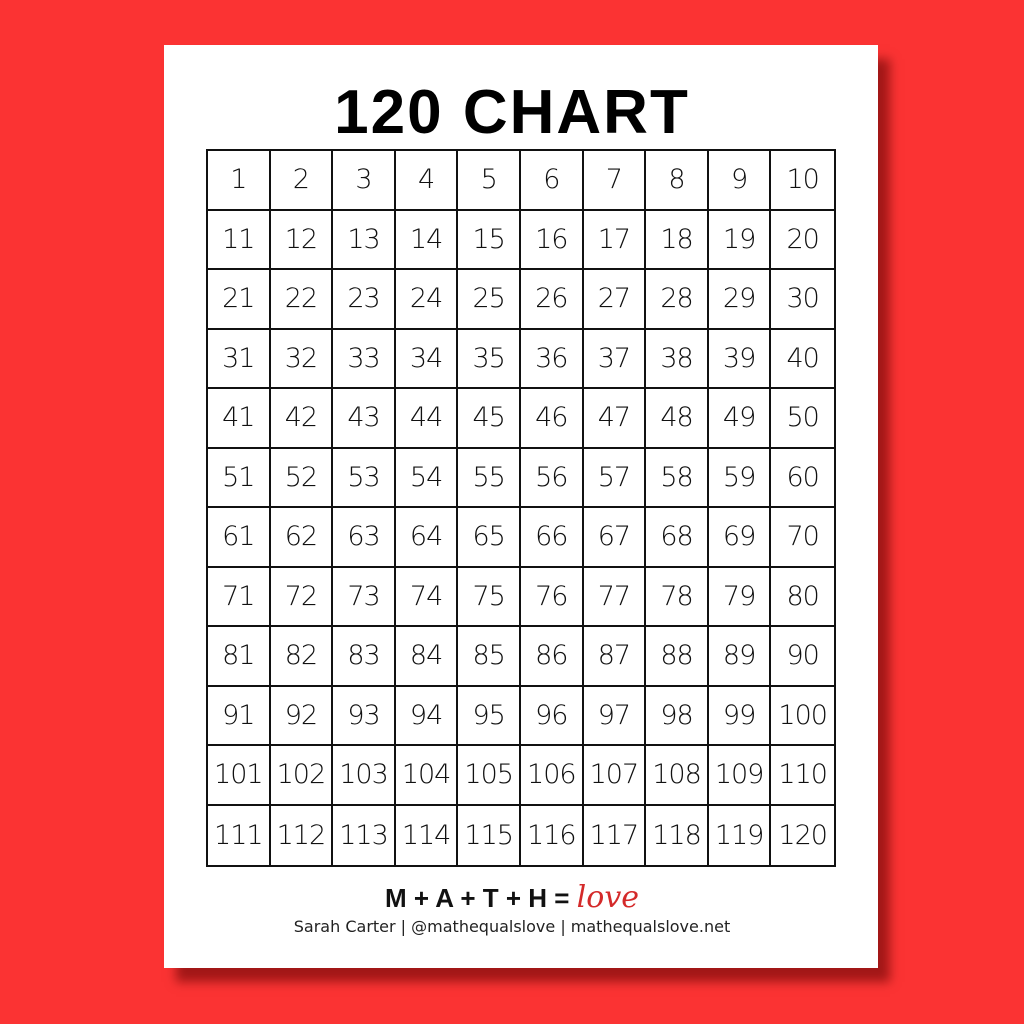  Describe the element at coordinates (740, 419) in the screenshot. I see `grid-cell: 49` at that location.